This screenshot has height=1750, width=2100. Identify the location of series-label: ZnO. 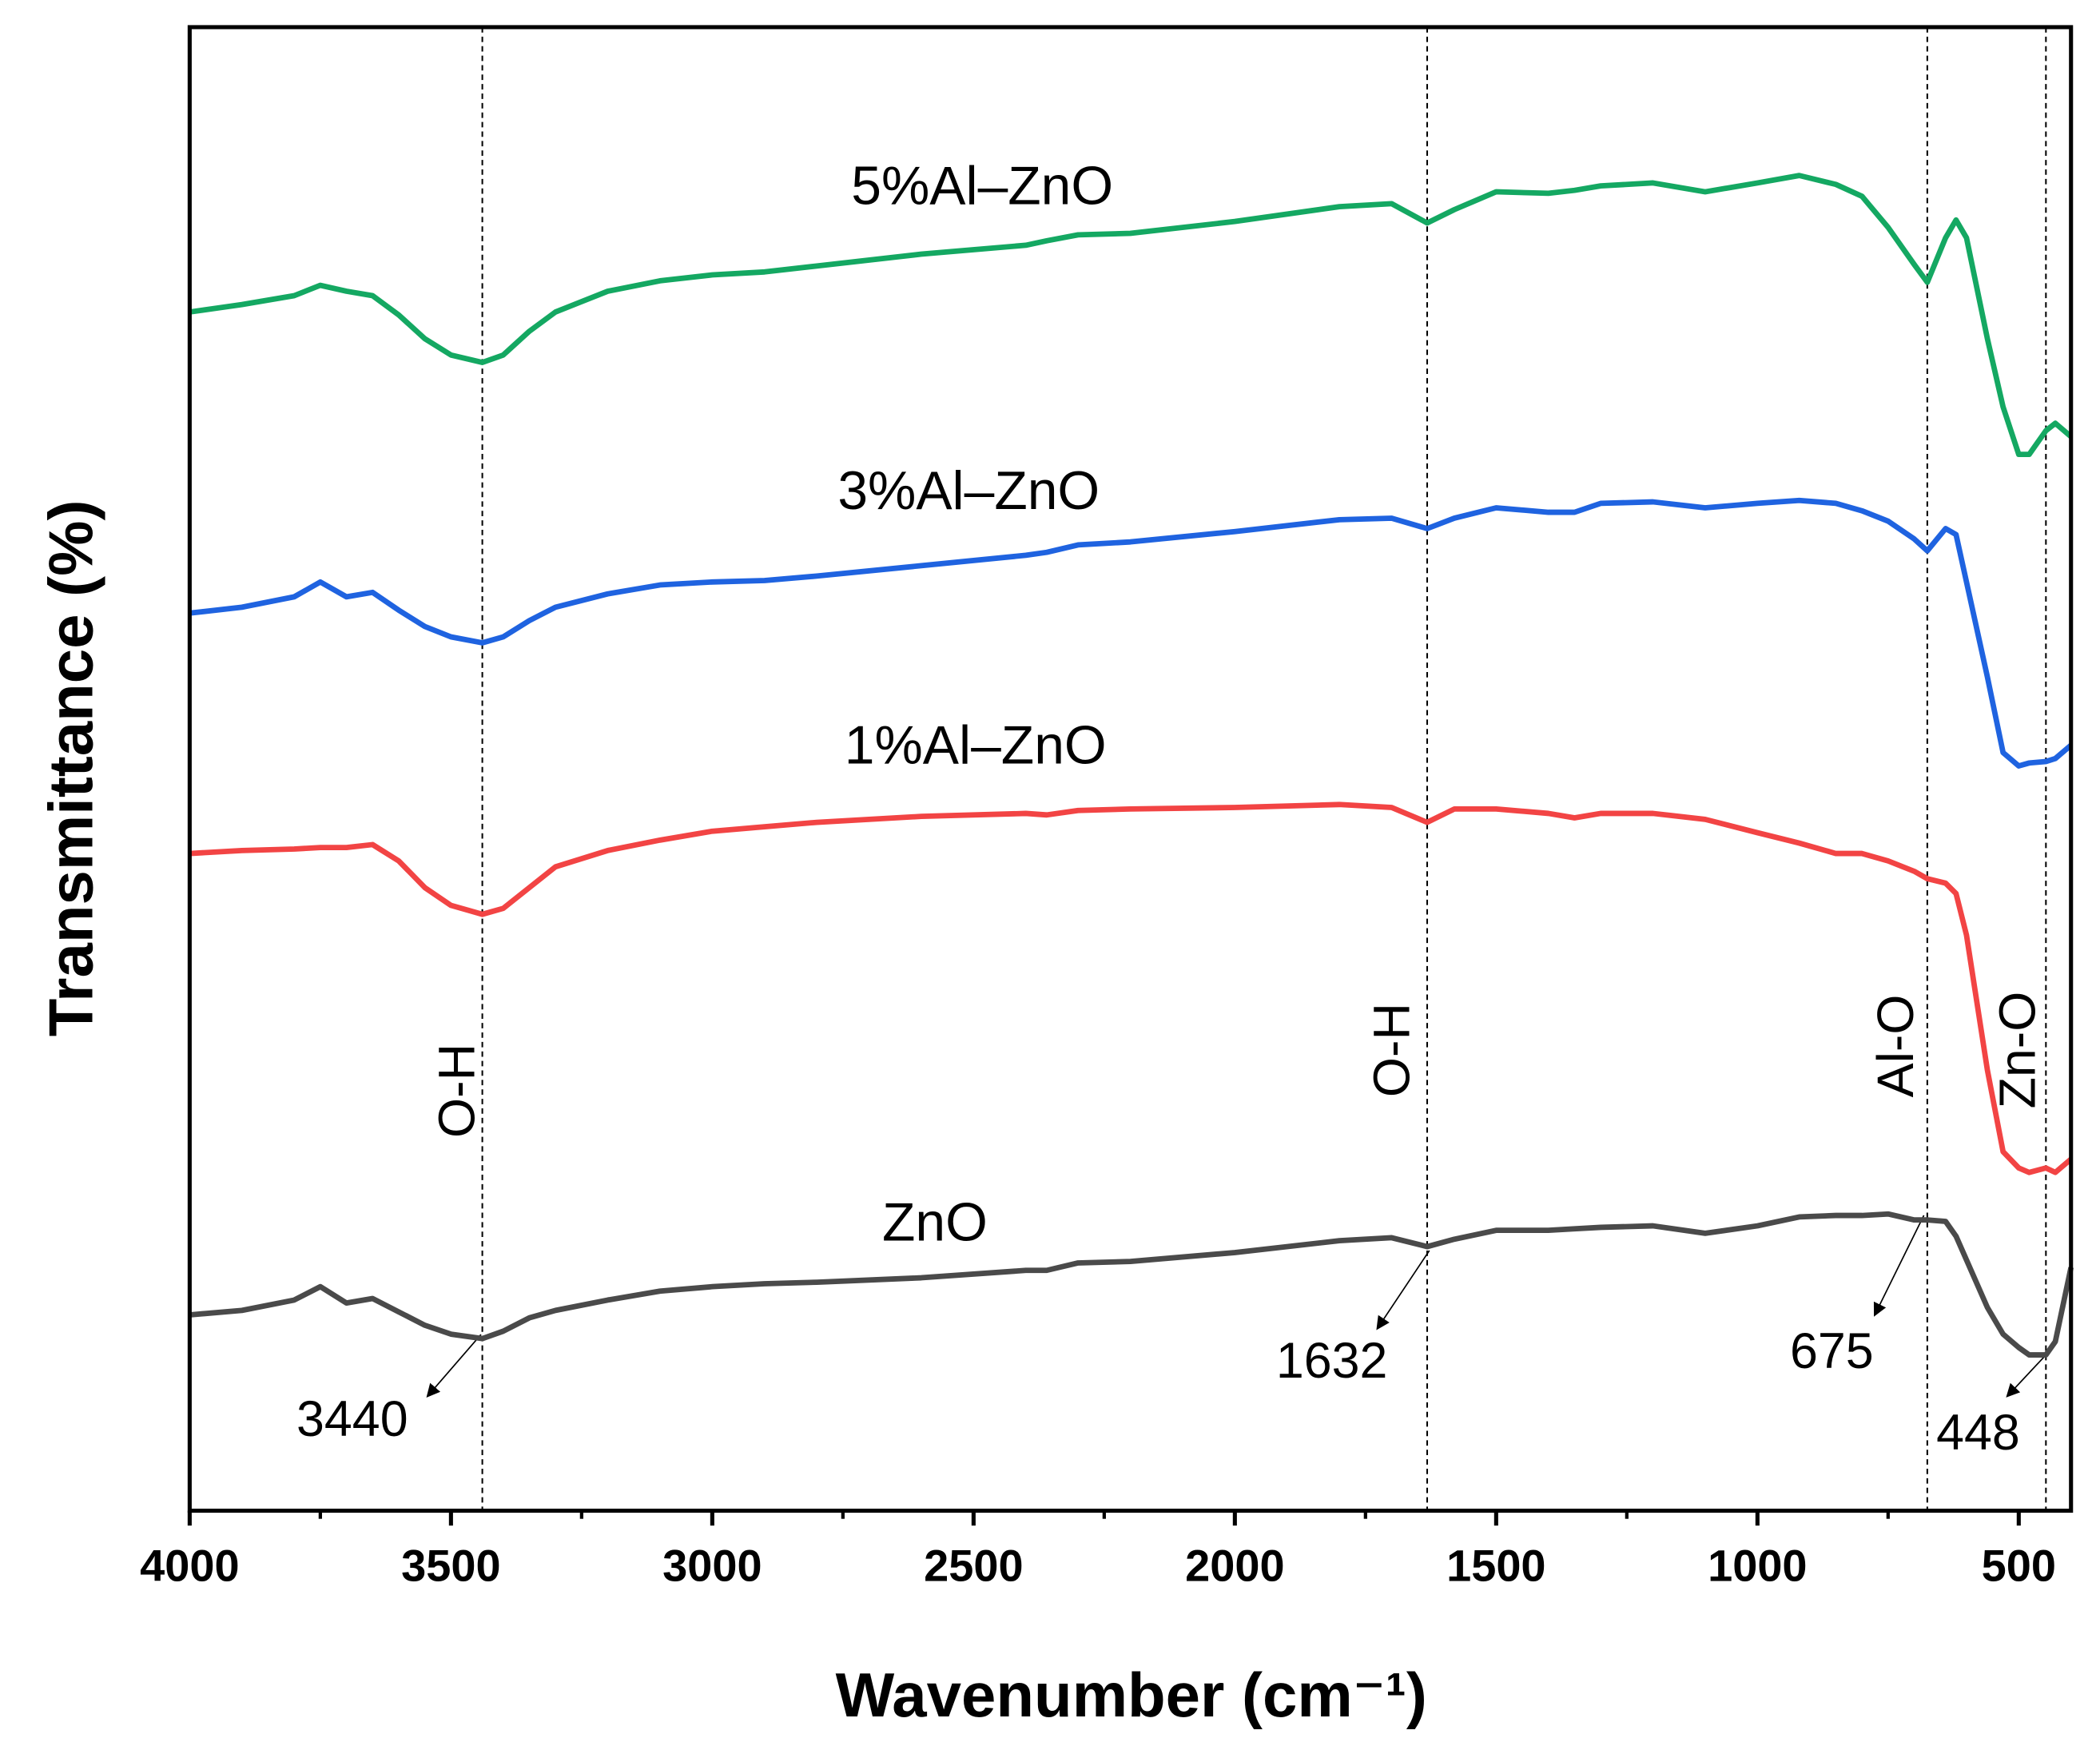
(935, 1222).